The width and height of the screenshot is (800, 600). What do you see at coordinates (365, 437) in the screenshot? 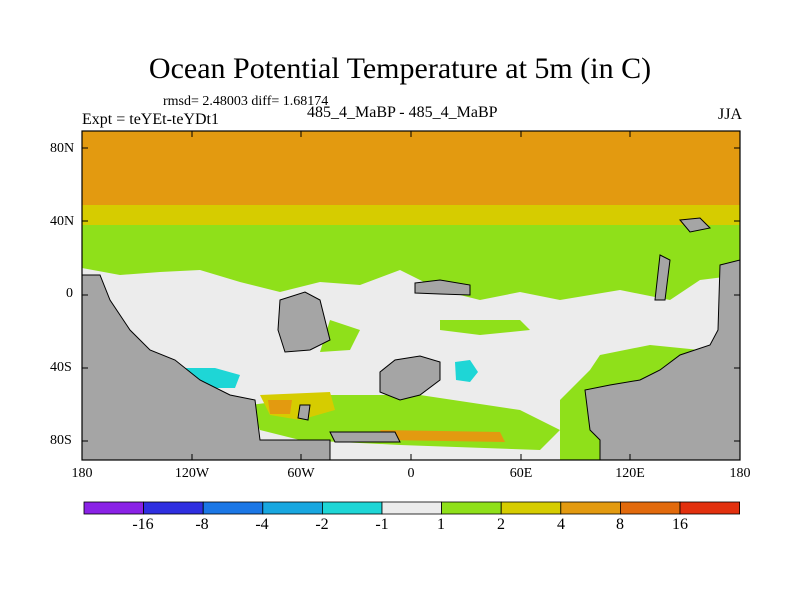
I see `land-antarctic-block` at bounding box center [365, 437].